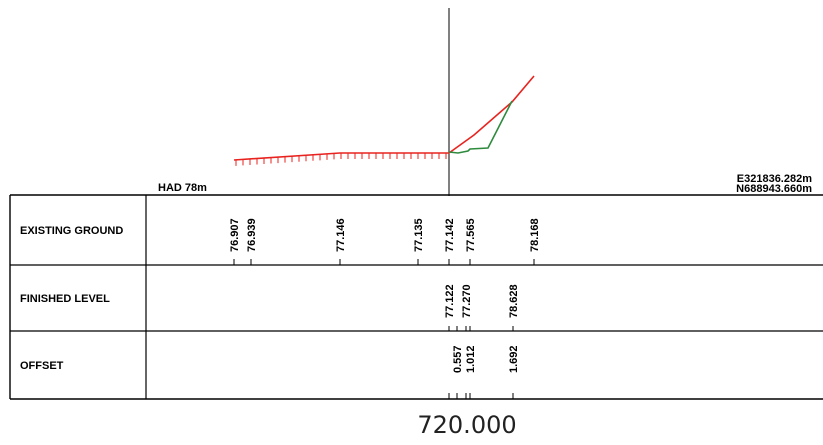 The image size is (823, 445). What do you see at coordinates (384, 120) in the screenshot?
I see `existing-ground-profile` at bounding box center [384, 120].